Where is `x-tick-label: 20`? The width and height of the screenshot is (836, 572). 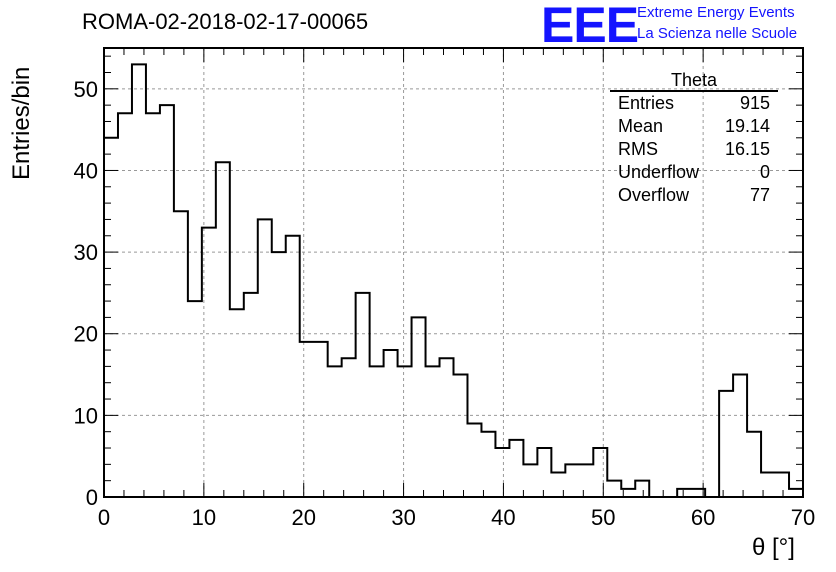
x-tick-label: 20 is located at coordinates (303, 517).